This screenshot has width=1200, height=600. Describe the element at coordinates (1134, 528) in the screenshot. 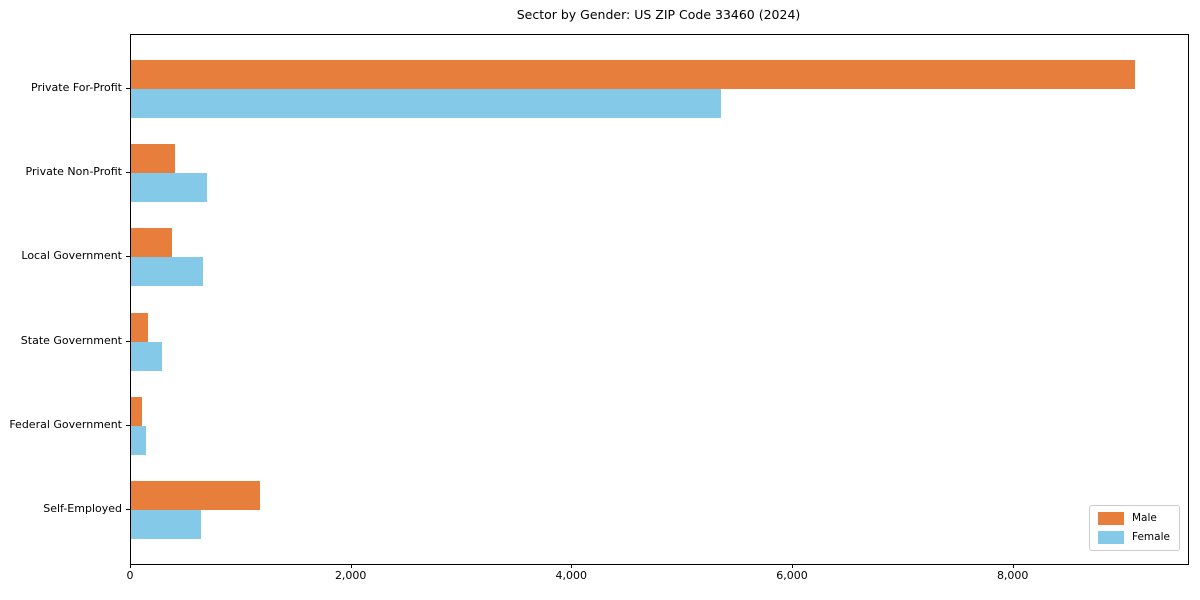

I see `legend: Male Female` at that location.